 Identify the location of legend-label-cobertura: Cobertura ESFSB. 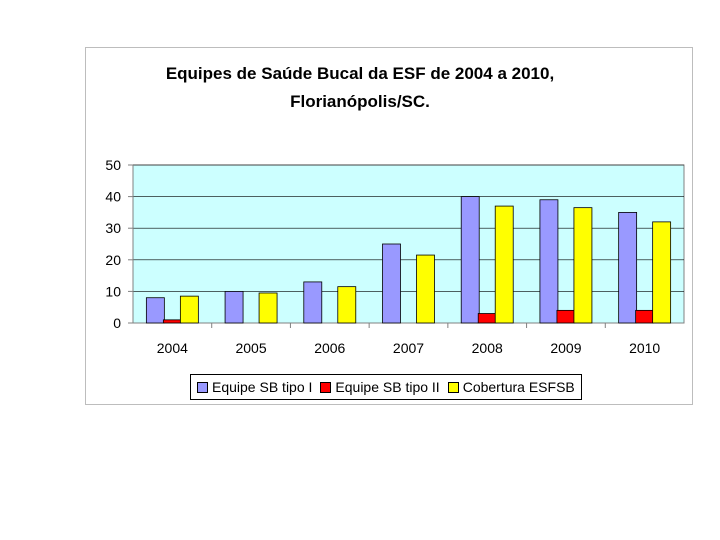
(518, 387).